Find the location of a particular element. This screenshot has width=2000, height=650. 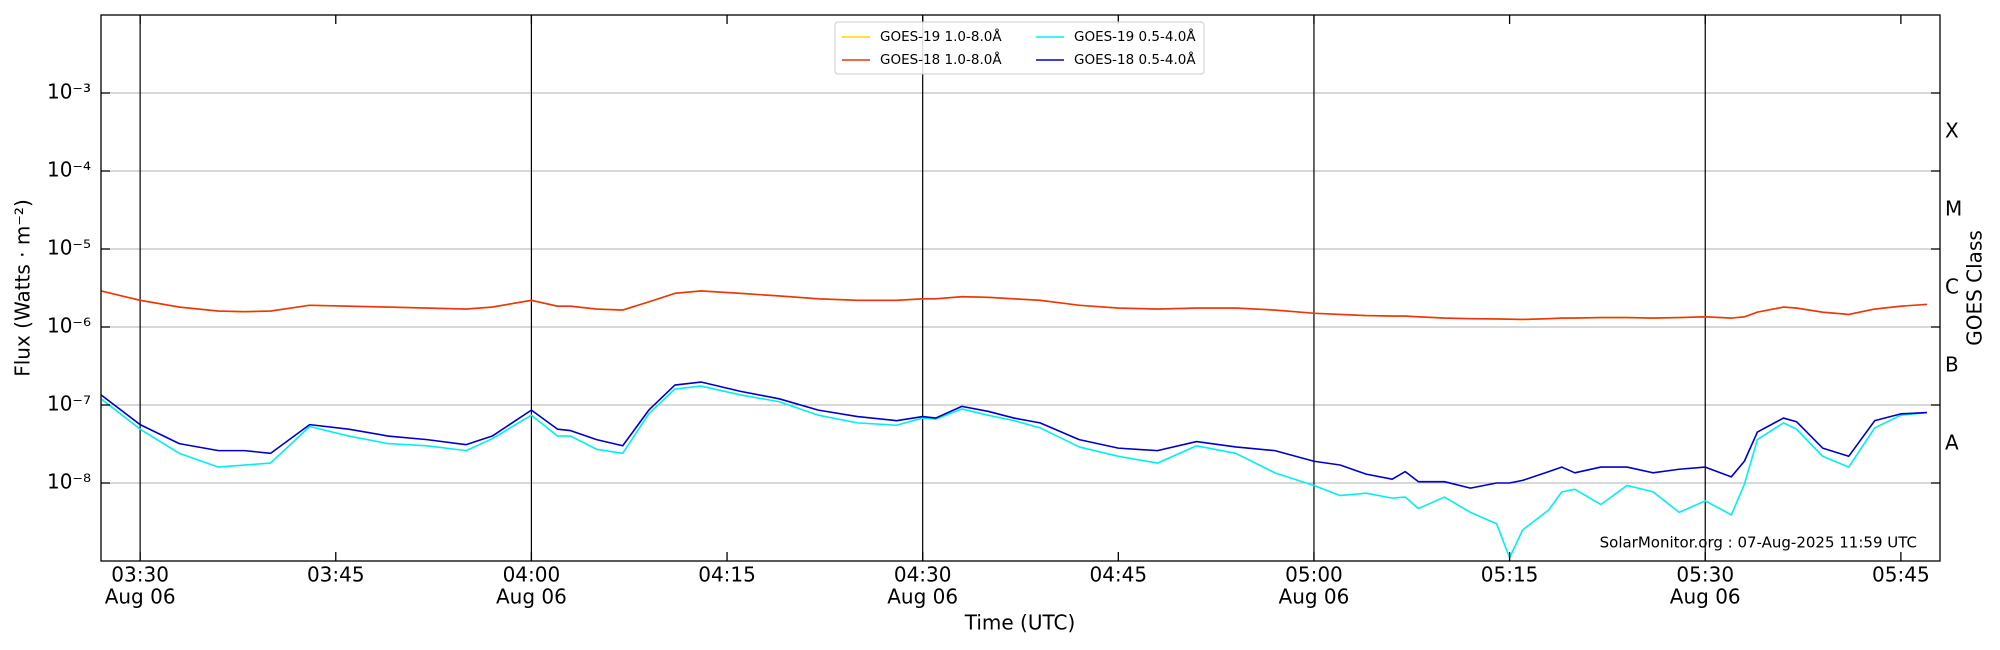

legend-label: GOES-19 0.5-4.0Å is located at coordinates (1135, 36).